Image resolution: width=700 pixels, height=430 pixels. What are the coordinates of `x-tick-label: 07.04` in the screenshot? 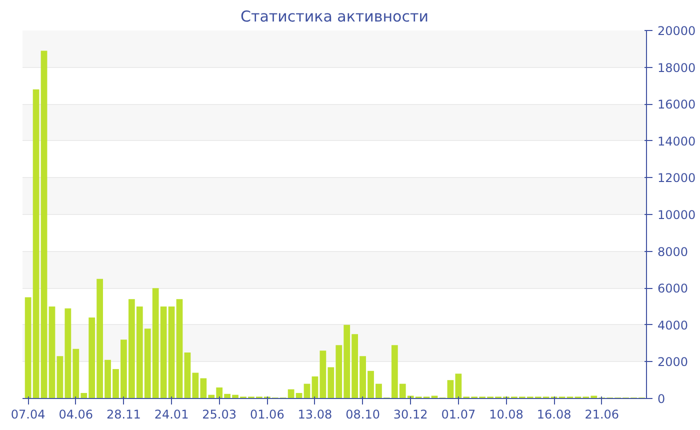 It's located at (28, 415).